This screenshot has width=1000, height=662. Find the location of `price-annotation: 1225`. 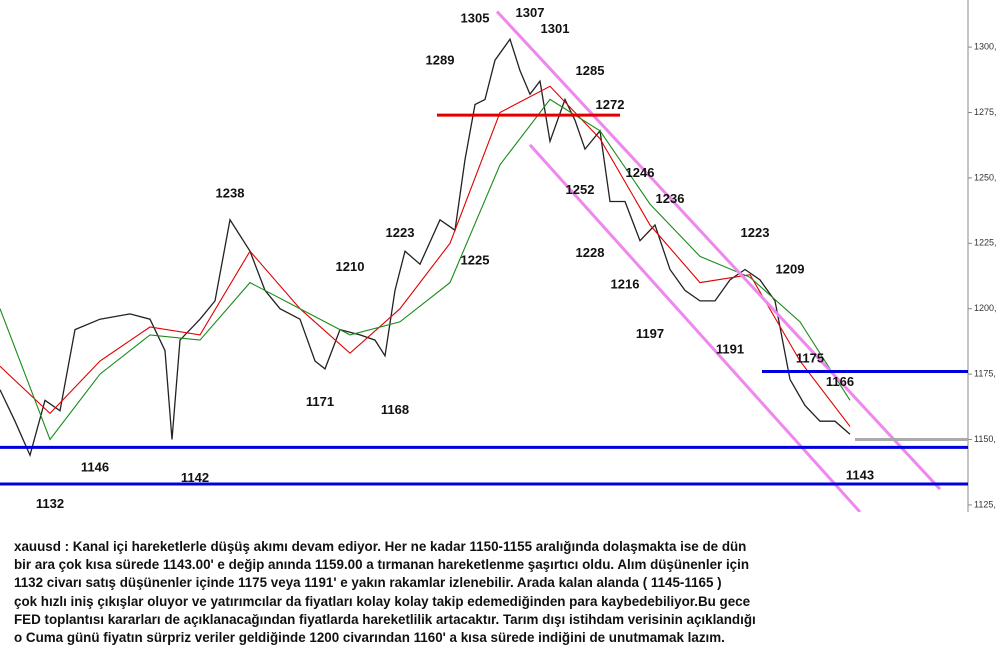

price-annotation: 1225 is located at coordinates (475, 260).